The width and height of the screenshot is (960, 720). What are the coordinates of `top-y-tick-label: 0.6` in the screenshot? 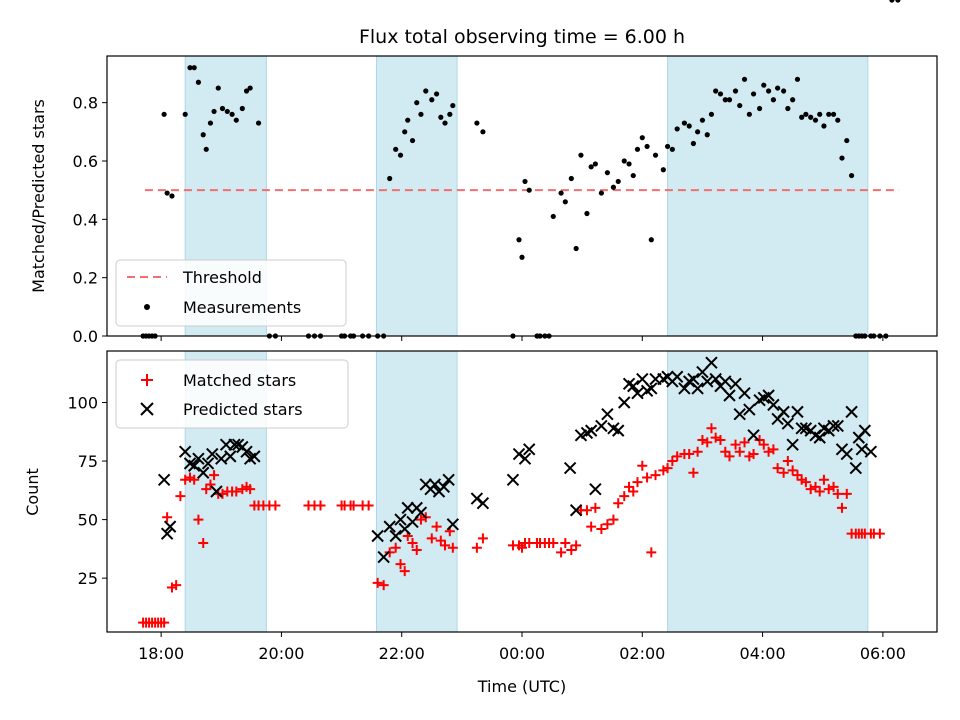 It's located at (85, 161).